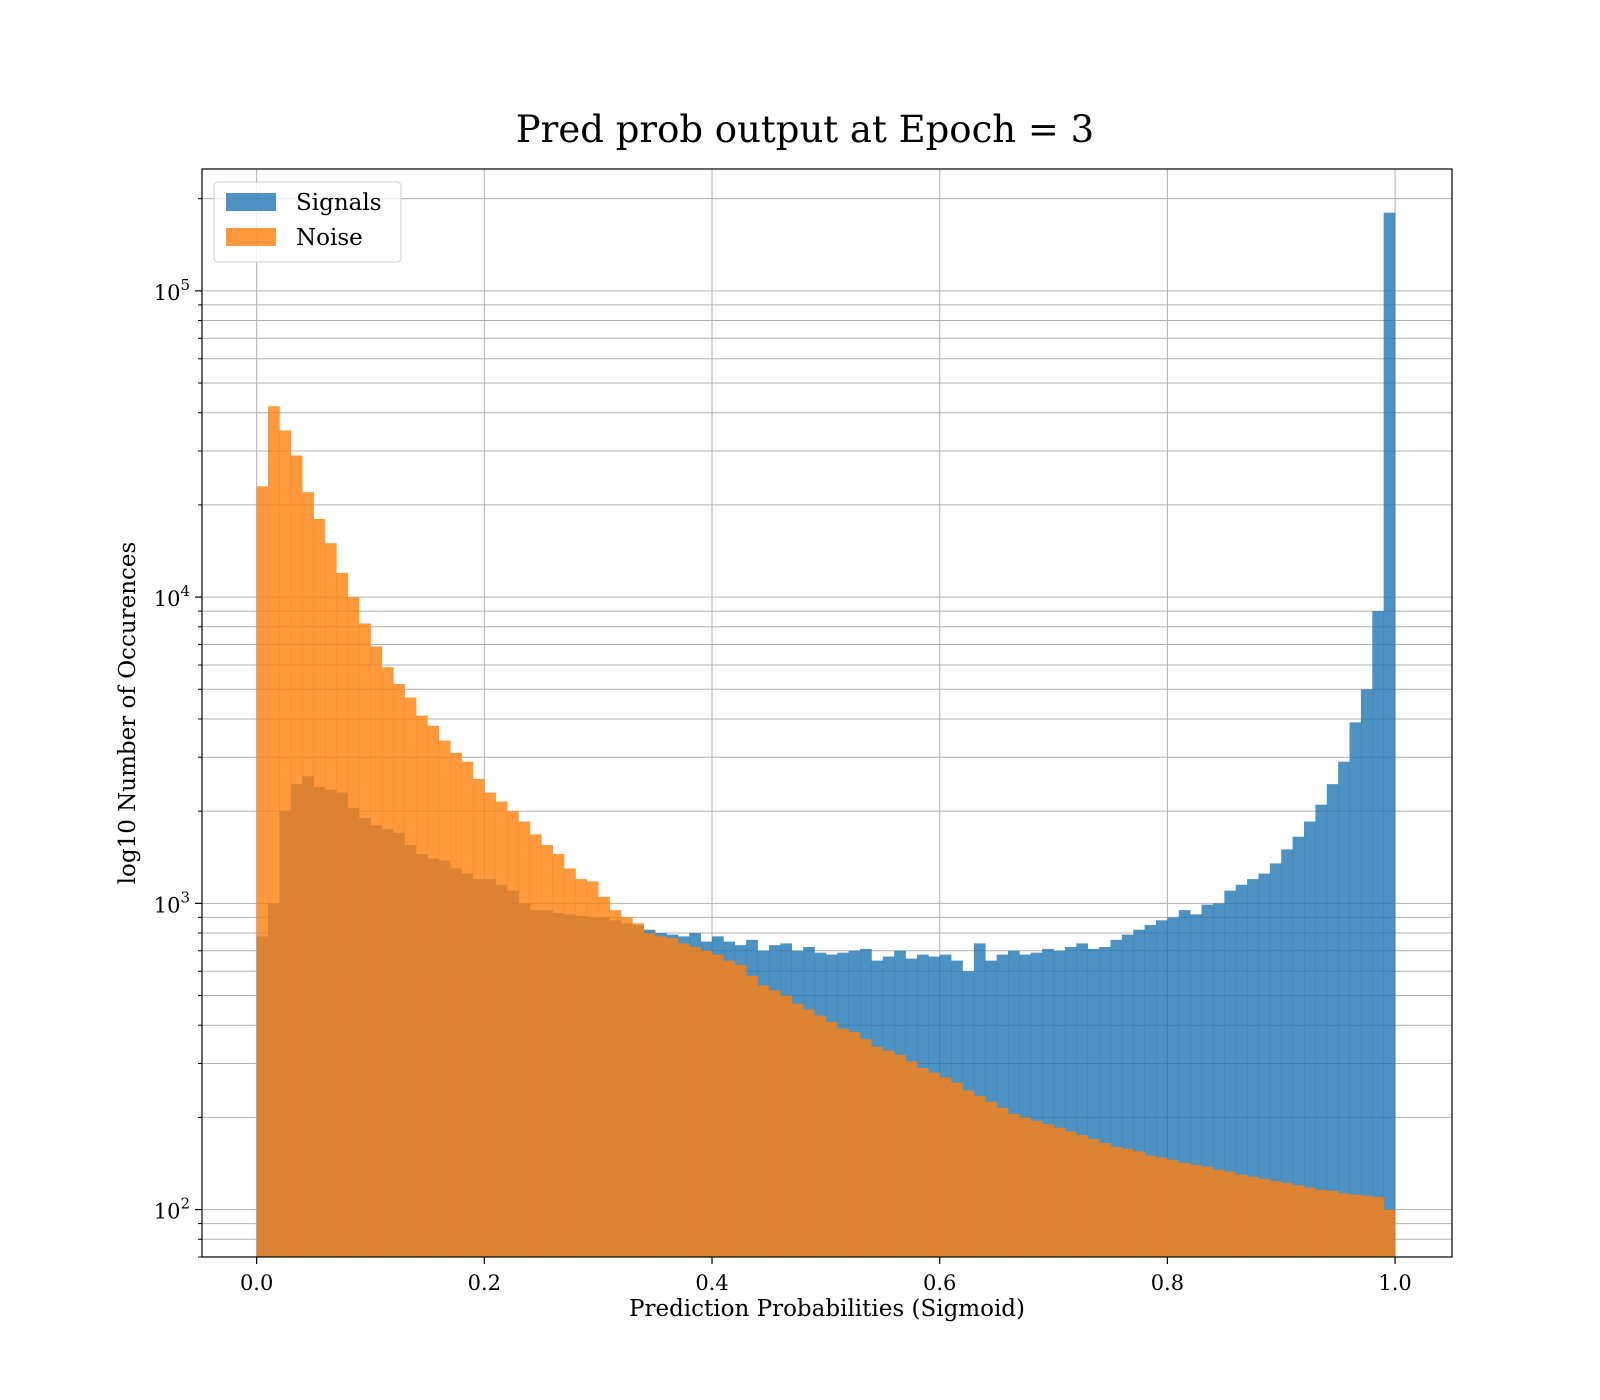 The width and height of the screenshot is (1600, 1400). I want to click on x-axis: 0.0 0.2 0.4 0.6 0.8 1.0, so click(826, 1276).